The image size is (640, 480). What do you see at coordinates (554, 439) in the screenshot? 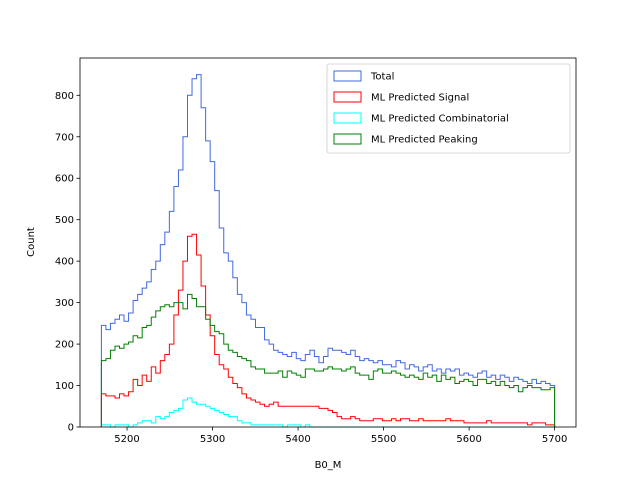
I see `x-tick-label: 5700` at bounding box center [554, 439].